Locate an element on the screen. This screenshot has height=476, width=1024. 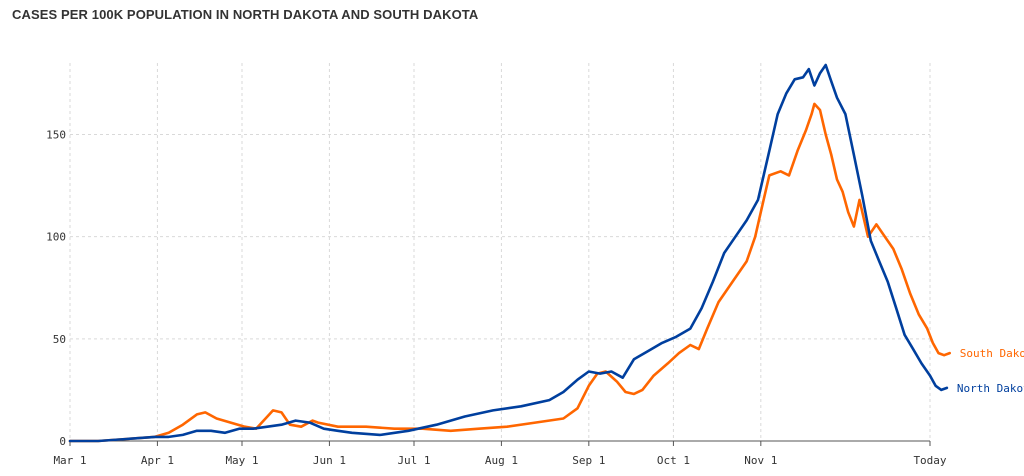
series-labels: South Dakota North Dakota is located at coordinates (990, 371).